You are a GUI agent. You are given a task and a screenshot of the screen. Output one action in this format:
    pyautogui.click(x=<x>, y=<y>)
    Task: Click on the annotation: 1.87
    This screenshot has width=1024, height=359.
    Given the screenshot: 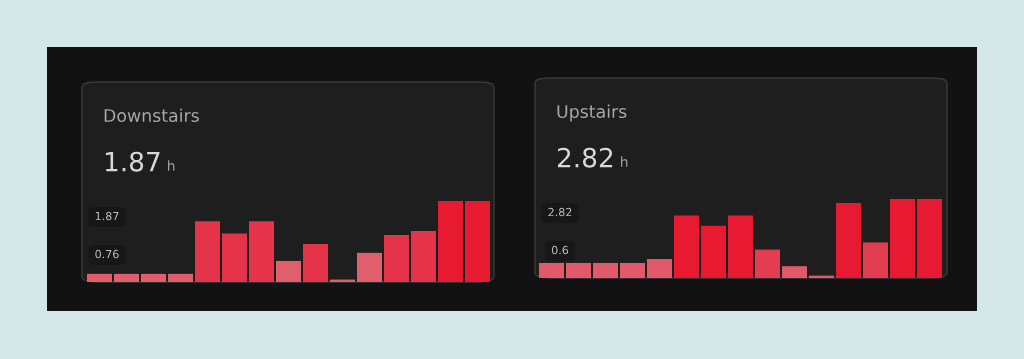 What is the action you would take?
    pyautogui.click(x=107, y=216)
    